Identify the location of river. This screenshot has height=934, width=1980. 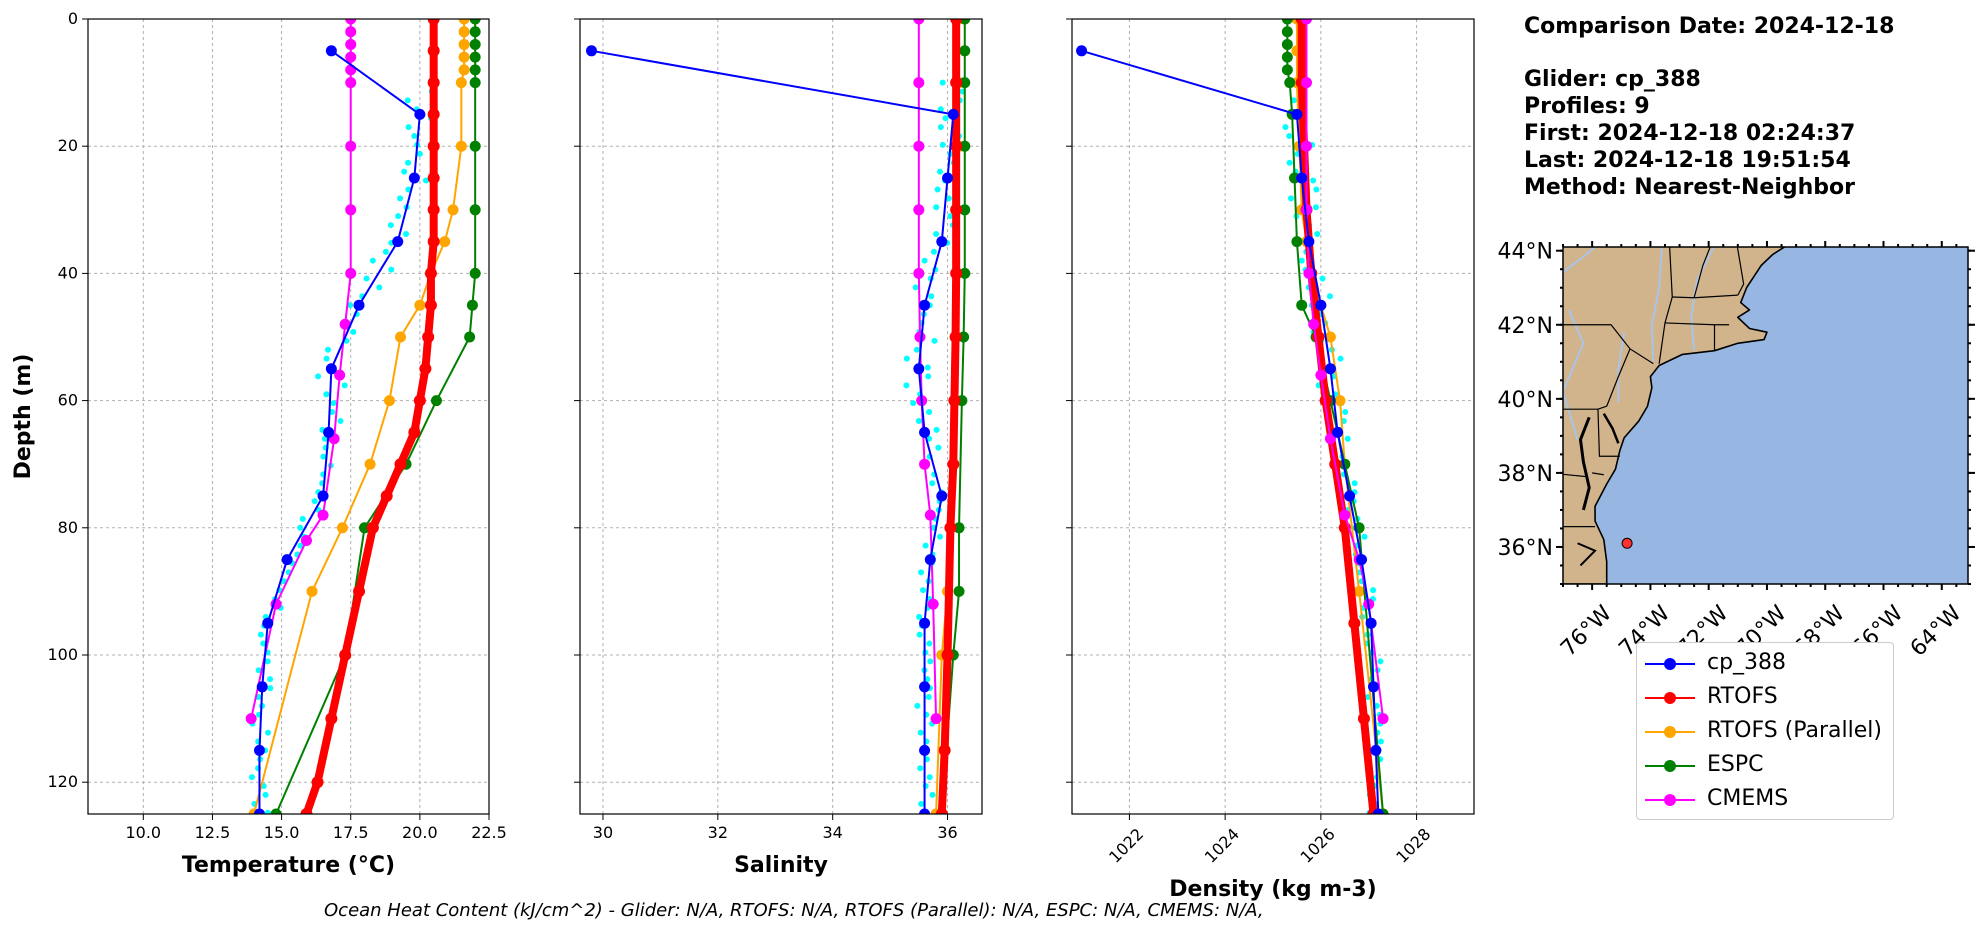
(1656, 304).